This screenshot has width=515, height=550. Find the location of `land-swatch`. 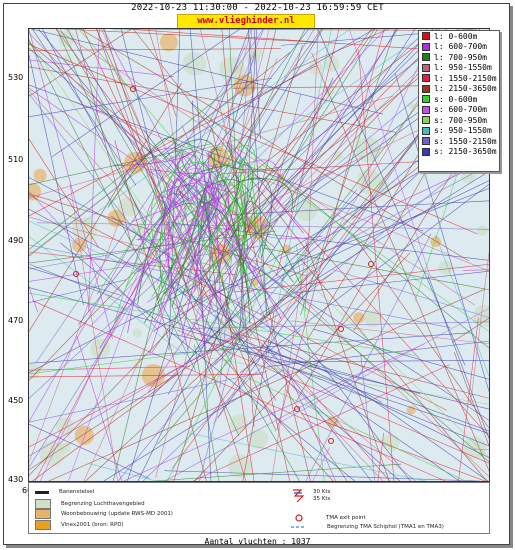

land-swatch is located at coordinates (43, 504).